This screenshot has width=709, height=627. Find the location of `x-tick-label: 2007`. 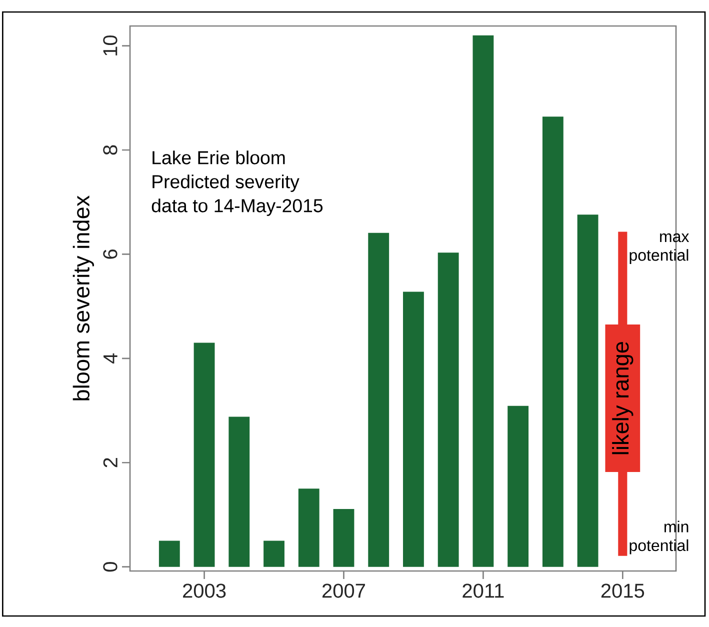

x-tick-label: 2007 is located at coordinates (343, 591).